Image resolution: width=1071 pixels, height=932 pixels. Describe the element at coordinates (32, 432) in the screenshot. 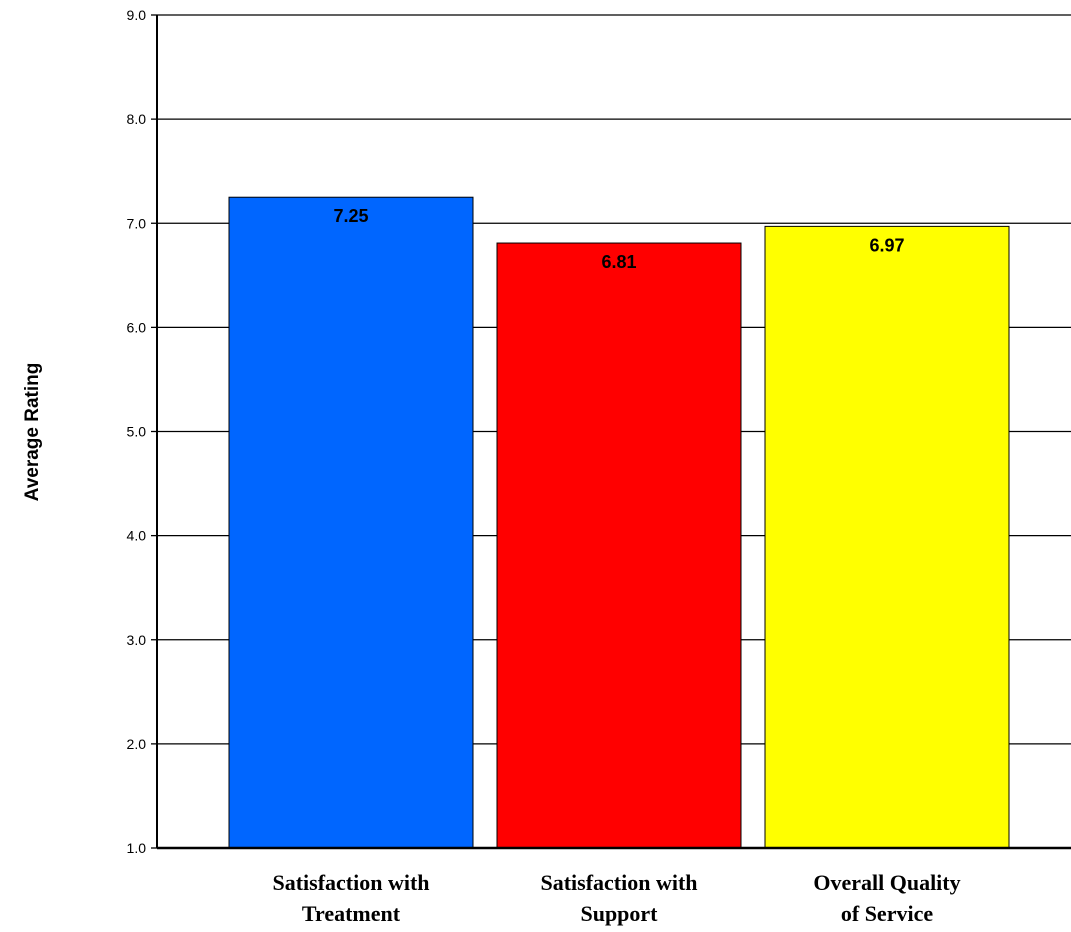

I see `y-axis-label: Average Rating` at that location.